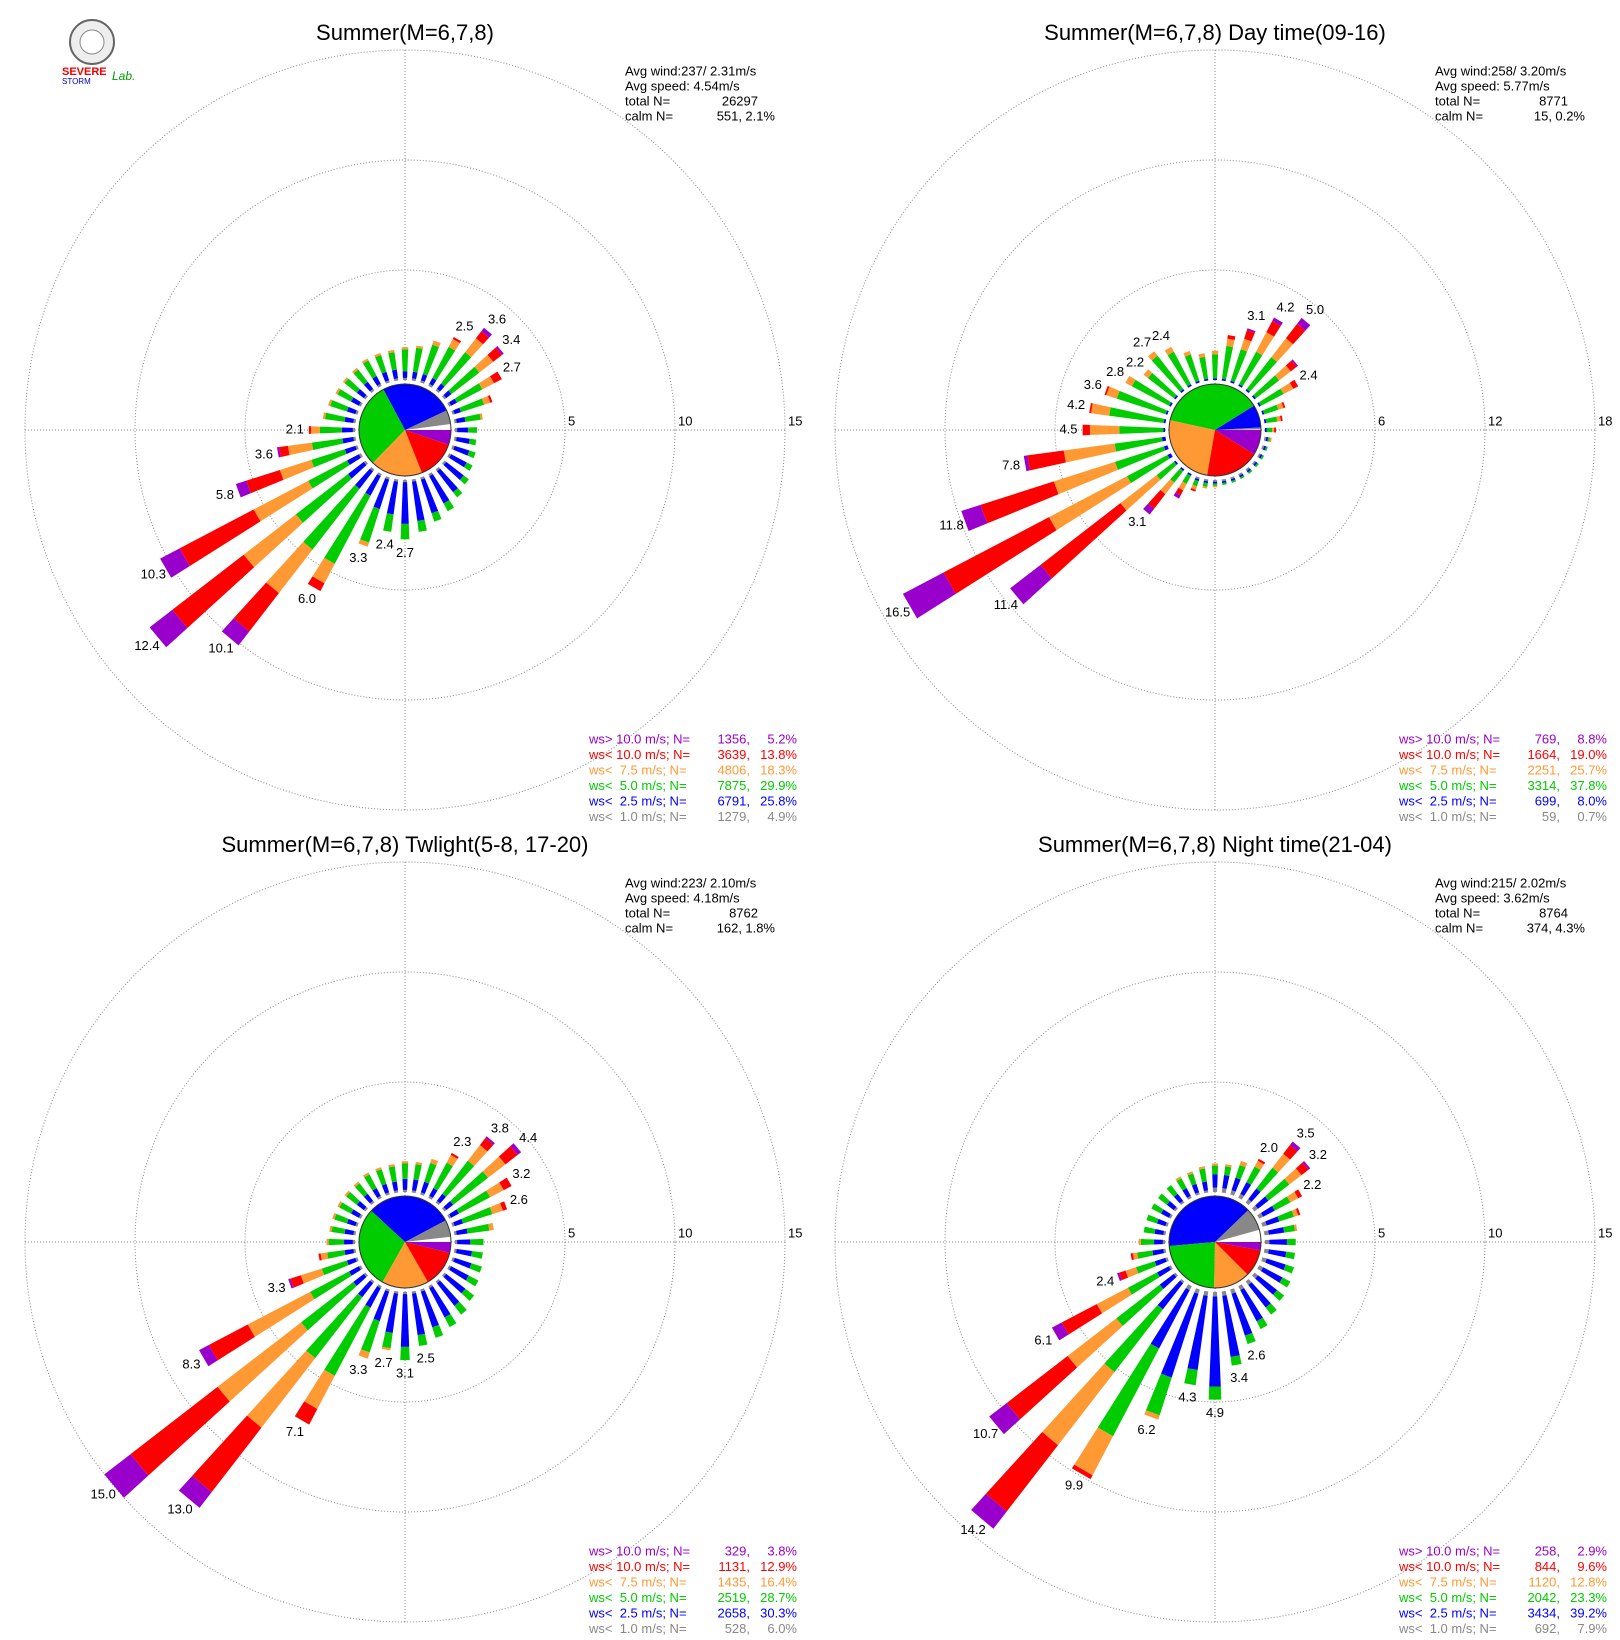 This screenshot has height=1640, width=1620. I want to click on legend-percent: 19.0%, so click(1588, 754).